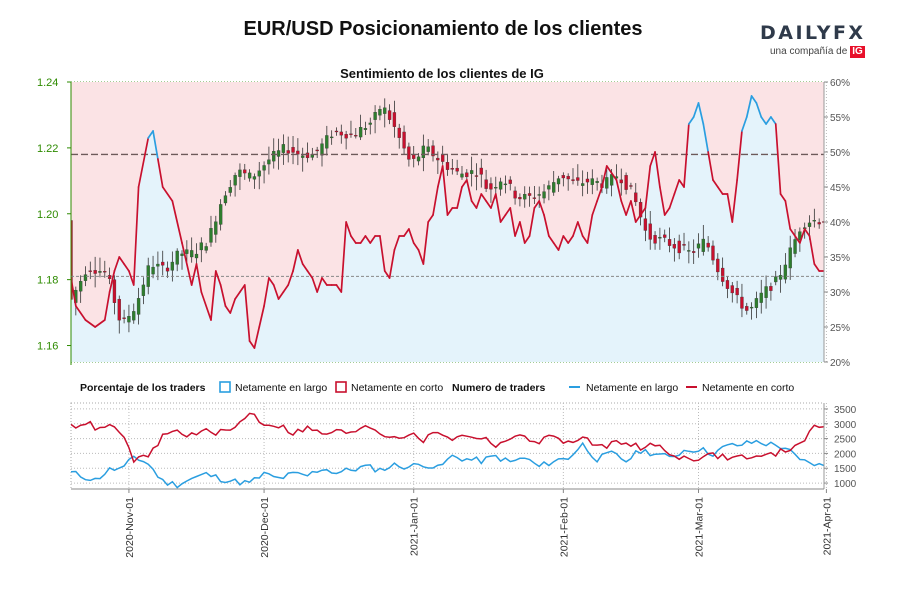 This screenshot has width=900, height=600. What do you see at coordinates (447, 464) in the screenshot?
I see `net-long-count-line` at bounding box center [447, 464].